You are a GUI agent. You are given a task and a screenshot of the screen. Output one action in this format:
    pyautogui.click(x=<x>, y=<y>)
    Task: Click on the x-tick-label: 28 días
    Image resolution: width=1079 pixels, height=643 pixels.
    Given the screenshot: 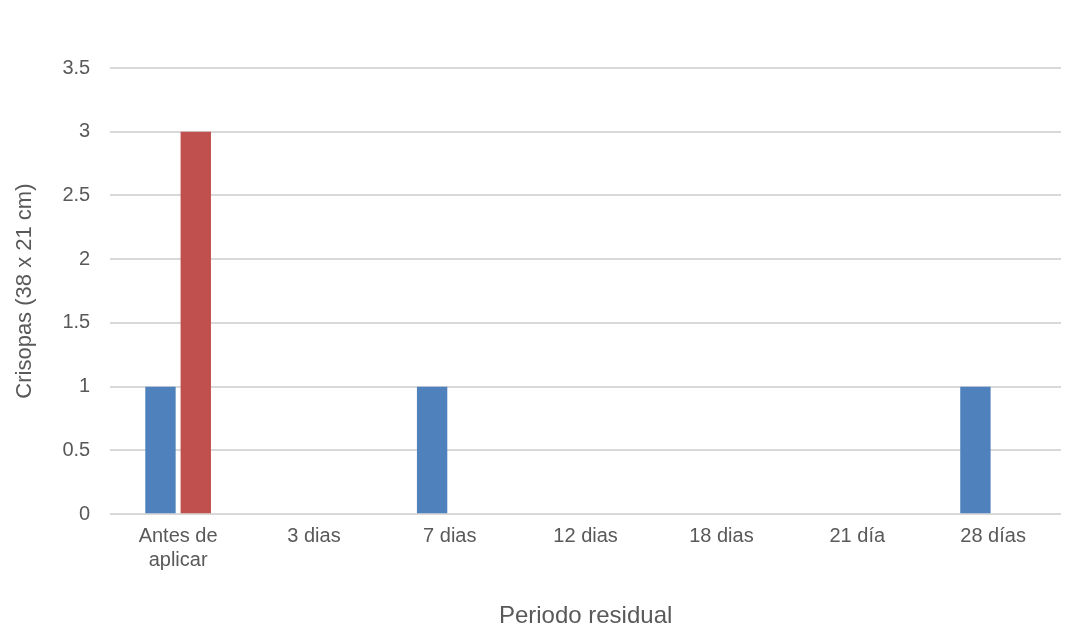 What is the action you would take?
    pyautogui.click(x=993, y=534)
    